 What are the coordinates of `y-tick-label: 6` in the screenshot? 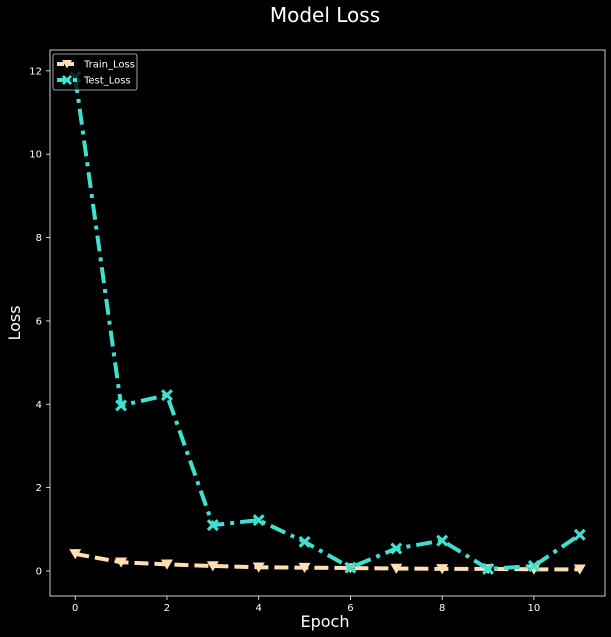 It's located at (39, 321).